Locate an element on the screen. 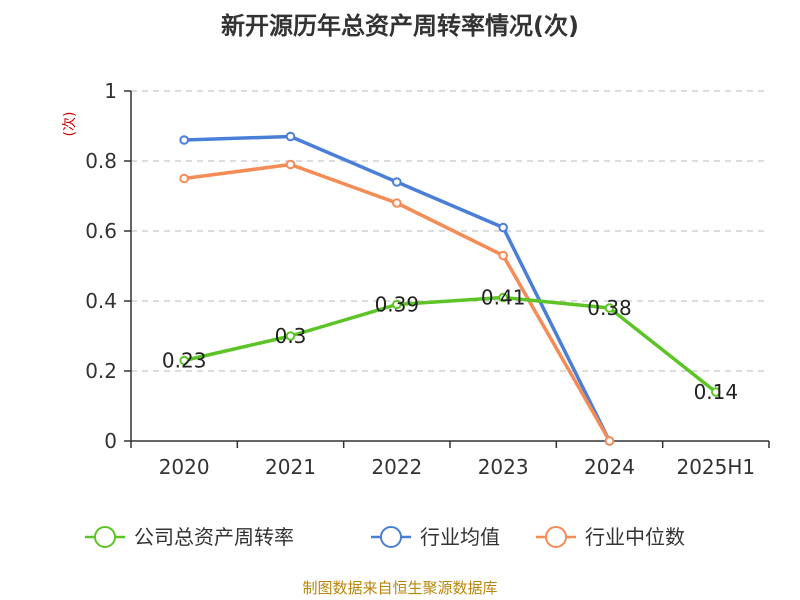  data-label: 0.23 is located at coordinates (184, 361).